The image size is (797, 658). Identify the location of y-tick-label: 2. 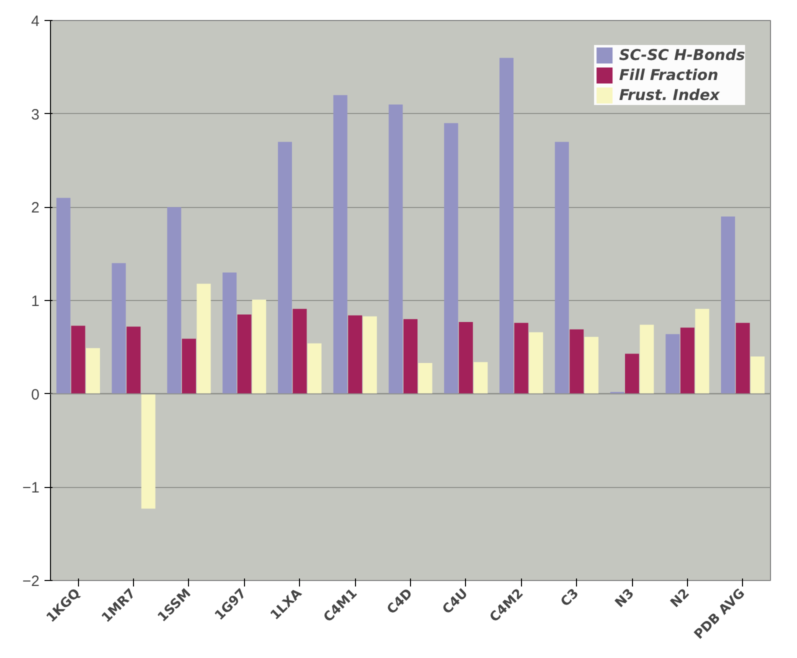
(35, 208).